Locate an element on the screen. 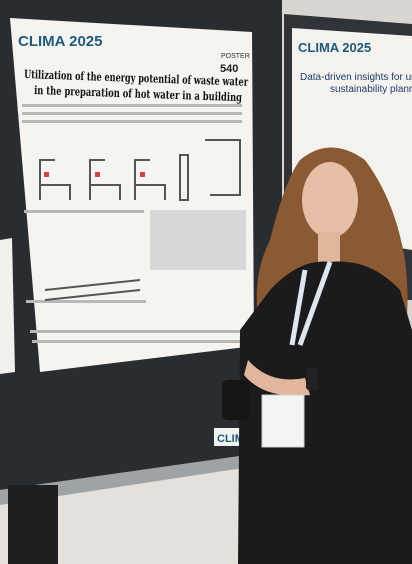  face is located at coordinates (330, 200).